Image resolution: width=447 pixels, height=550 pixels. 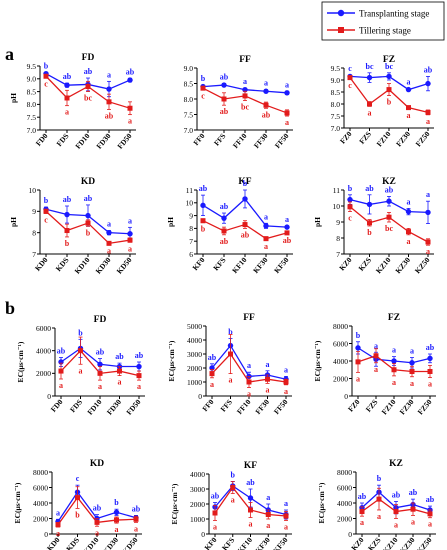 What do you see at coordinates (40, 487) in the screenshot?
I see `y-tick-label: 6000` at bounding box center [40, 487].